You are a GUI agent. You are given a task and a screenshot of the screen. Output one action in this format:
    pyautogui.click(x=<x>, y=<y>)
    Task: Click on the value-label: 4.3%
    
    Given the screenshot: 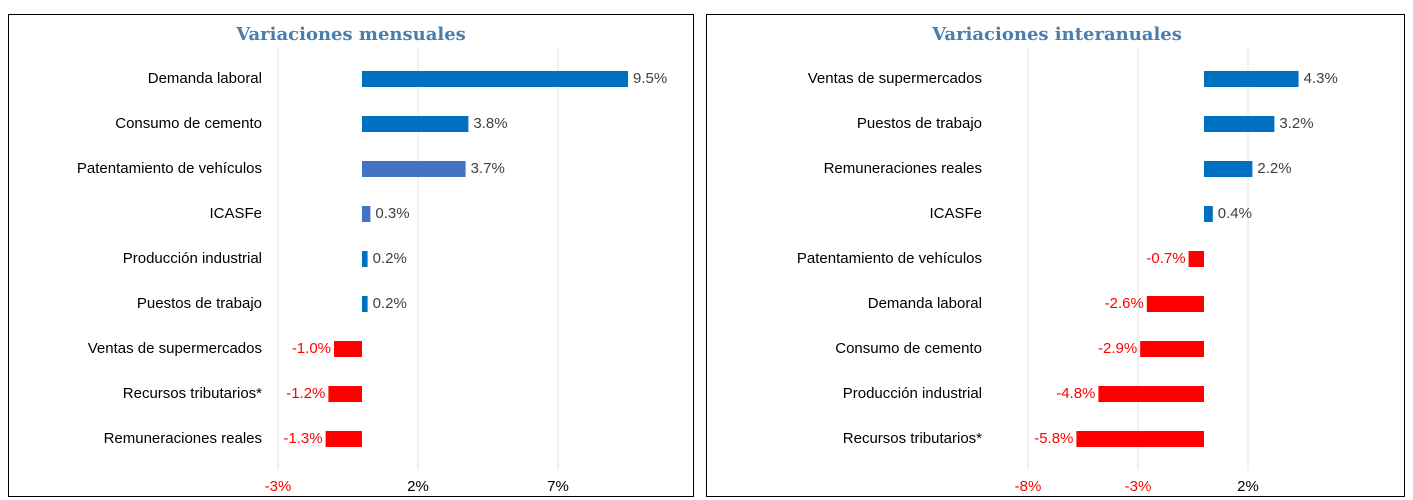 What is the action you would take?
    pyautogui.click(x=1321, y=78)
    